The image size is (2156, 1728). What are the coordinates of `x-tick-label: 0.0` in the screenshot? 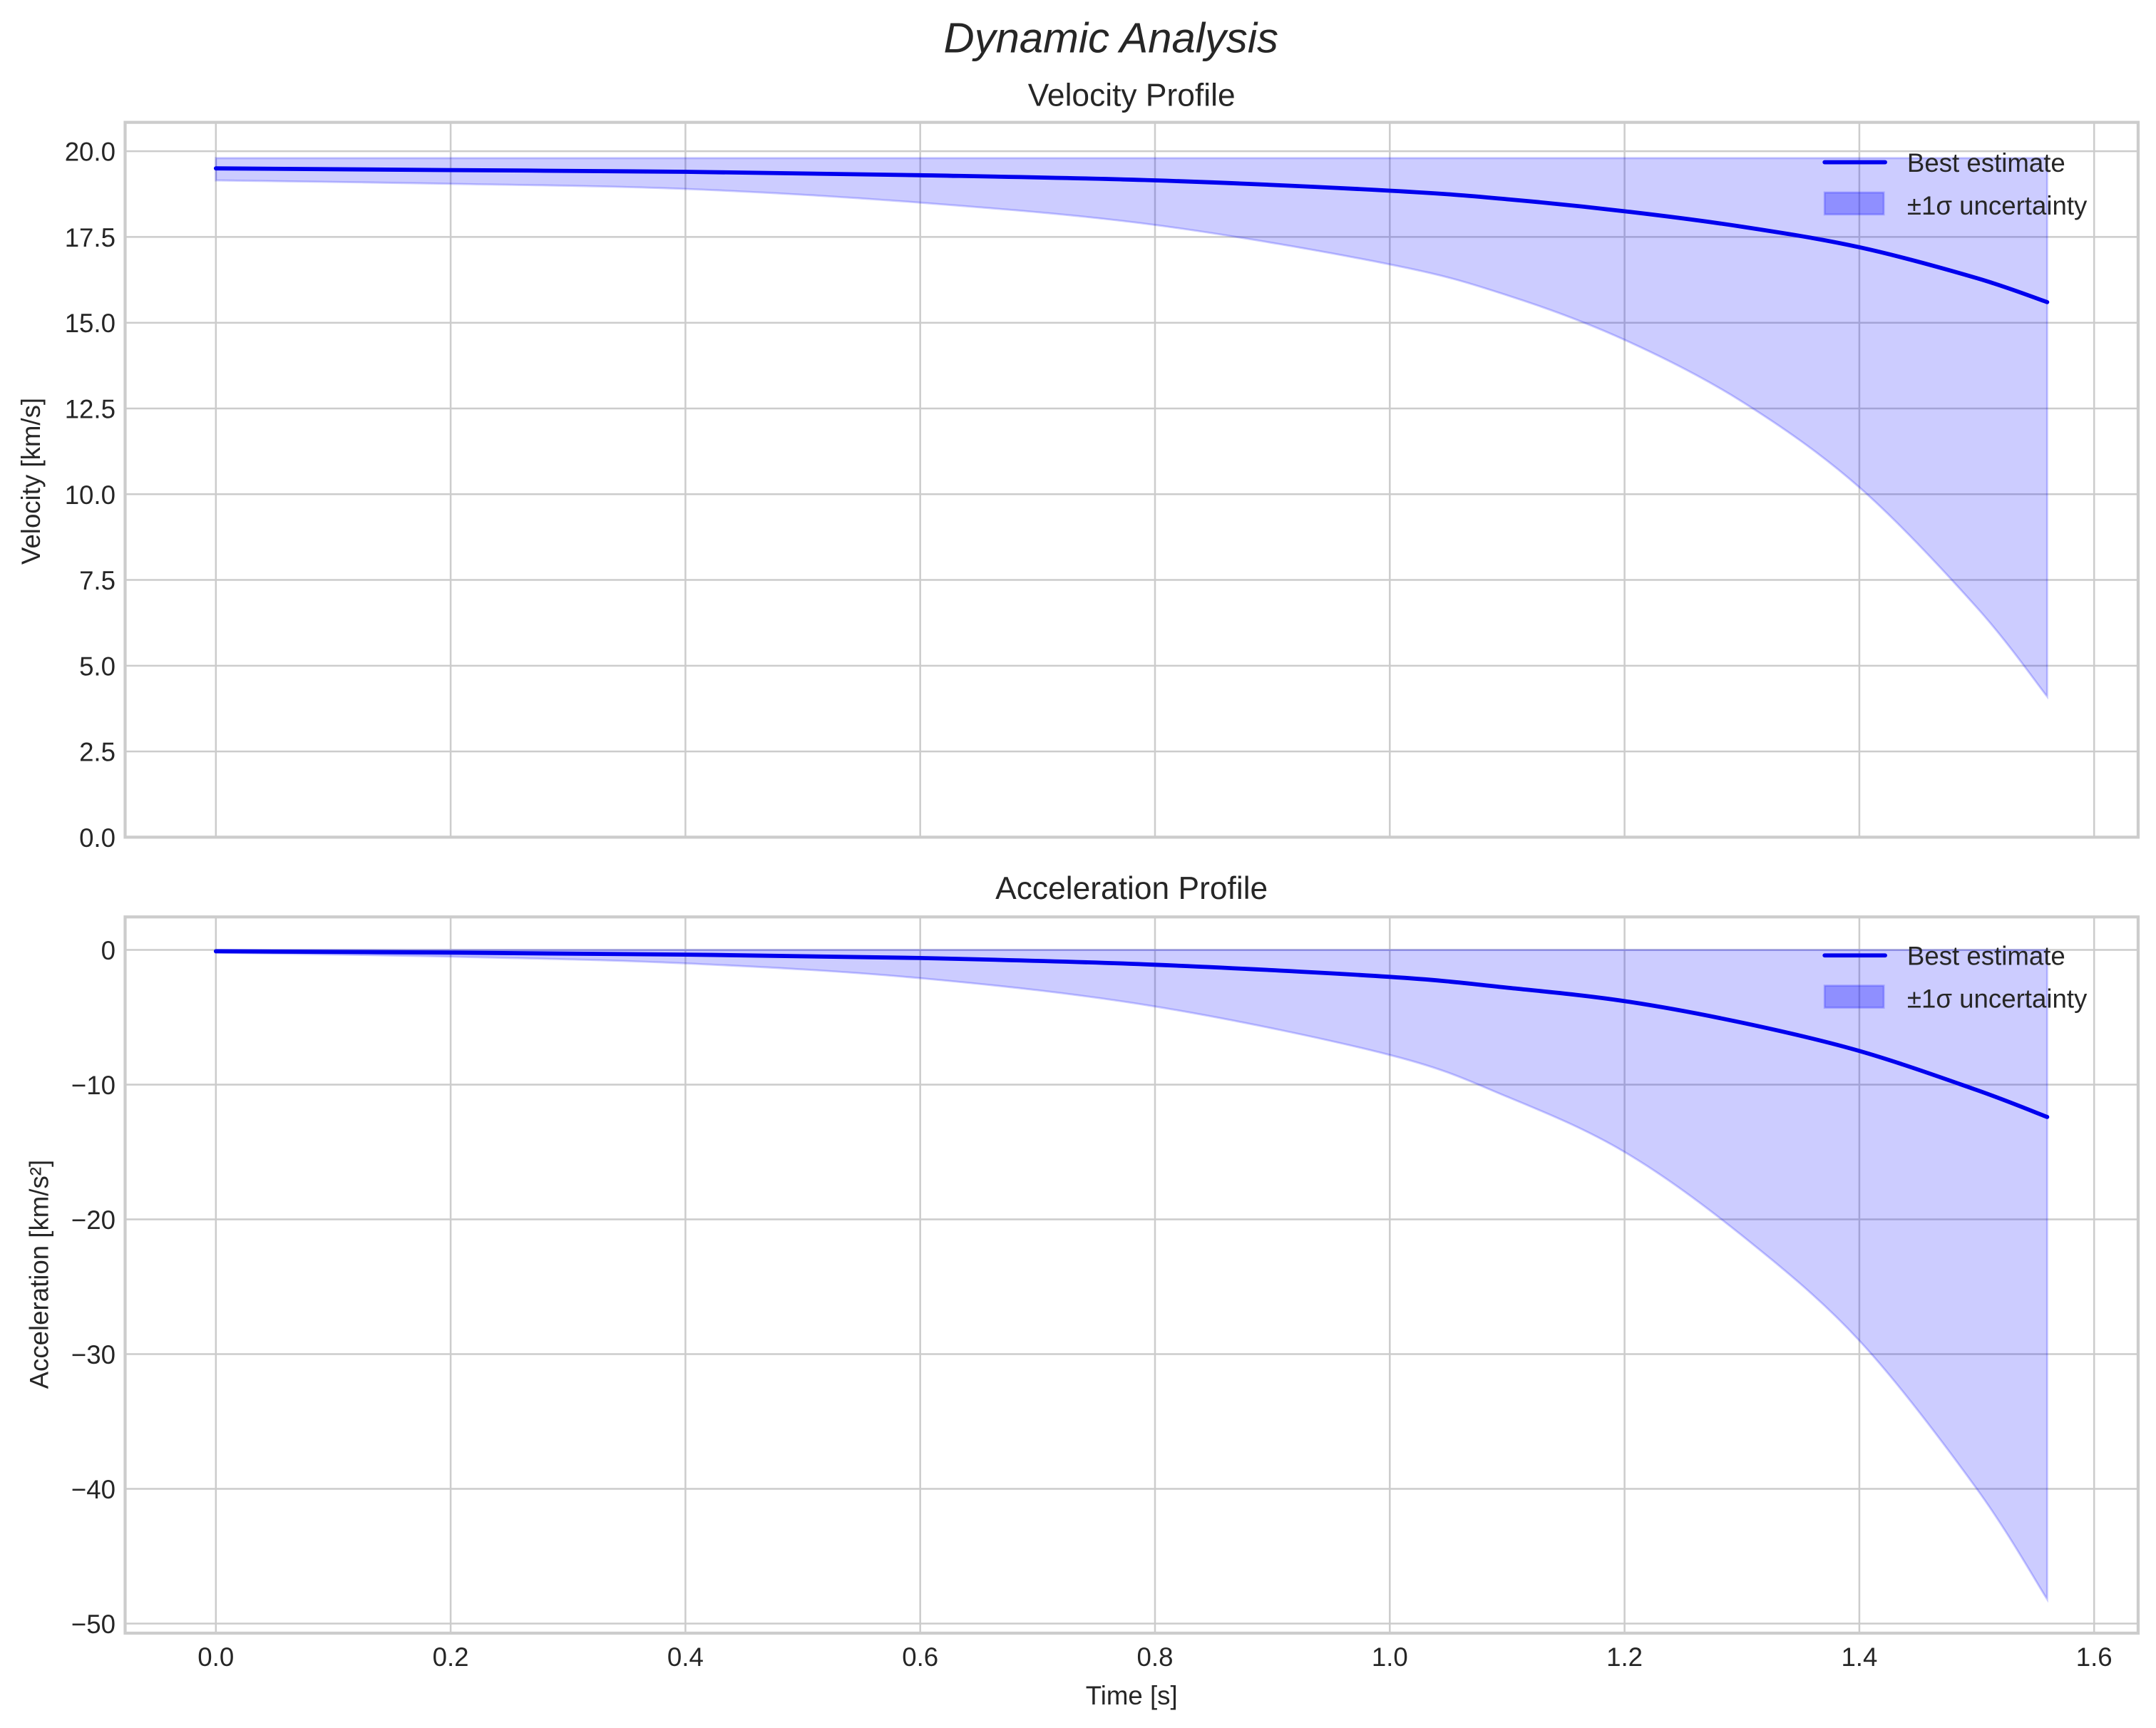 It's located at (215, 1657).